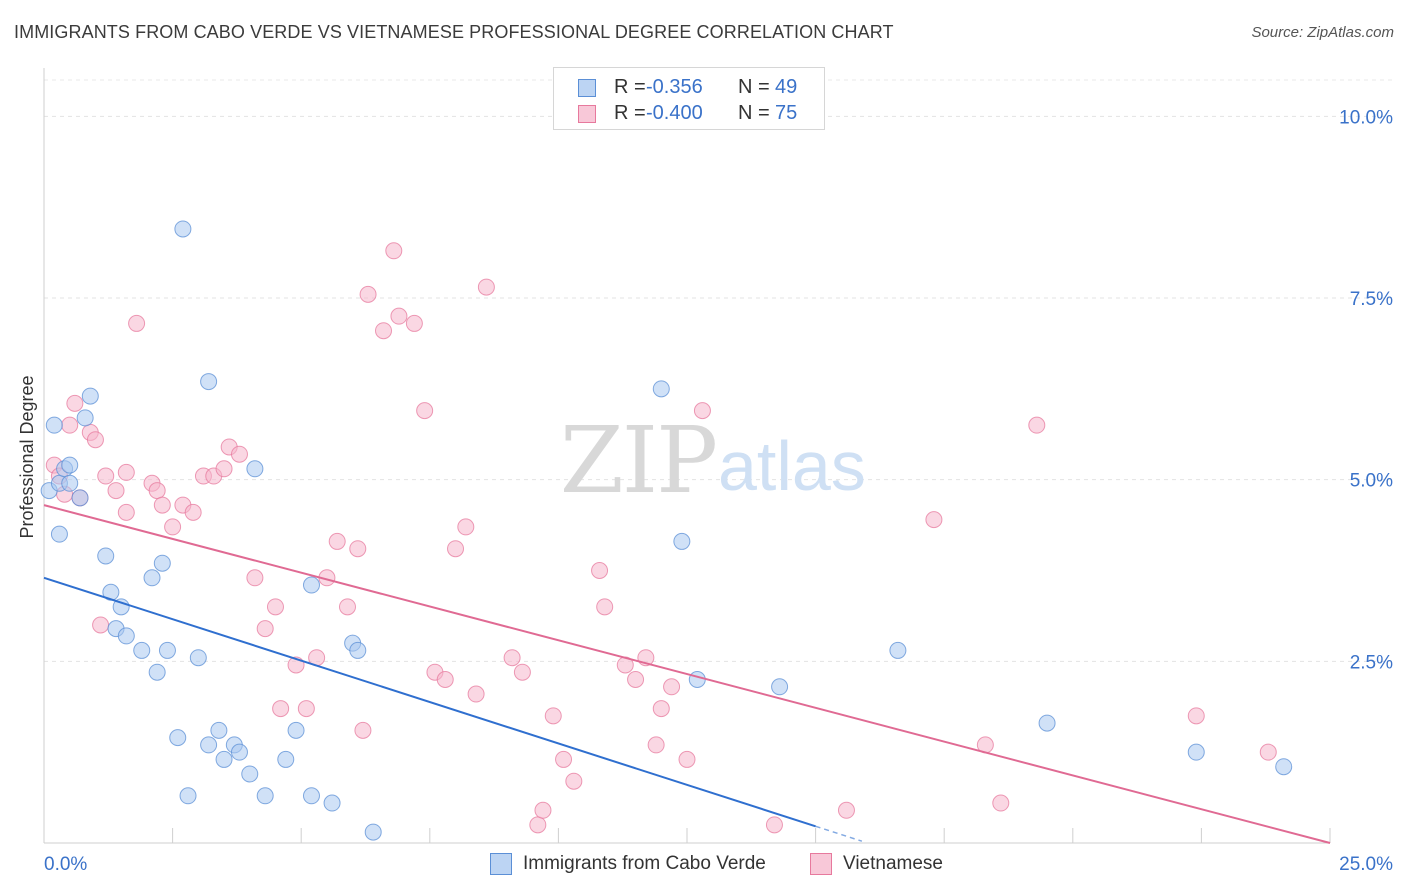  Describe the element at coordinates (792, 466) in the screenshot. I see `watermark-atlas: atlas` at that location.